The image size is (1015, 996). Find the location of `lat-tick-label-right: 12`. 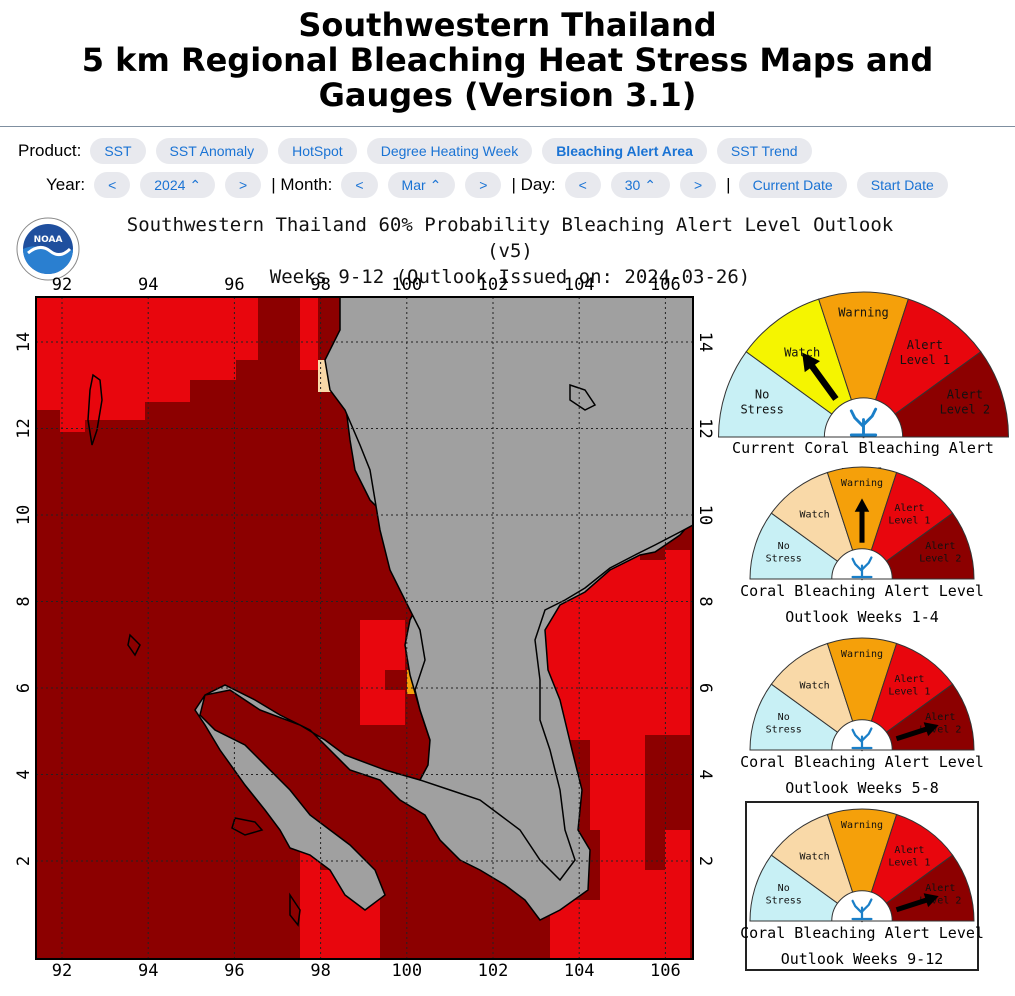

lat-tick-label-right: 12 is located at coordinates (705, 428).